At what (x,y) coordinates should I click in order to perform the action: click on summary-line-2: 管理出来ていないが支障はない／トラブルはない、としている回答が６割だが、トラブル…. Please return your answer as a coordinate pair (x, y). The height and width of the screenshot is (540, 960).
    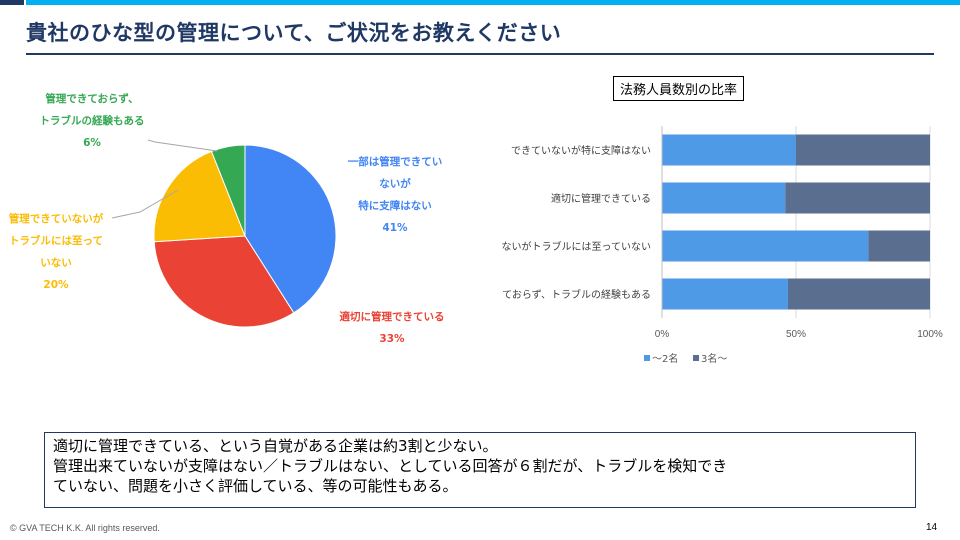
    Looking at the image, I should click on (390, 466).